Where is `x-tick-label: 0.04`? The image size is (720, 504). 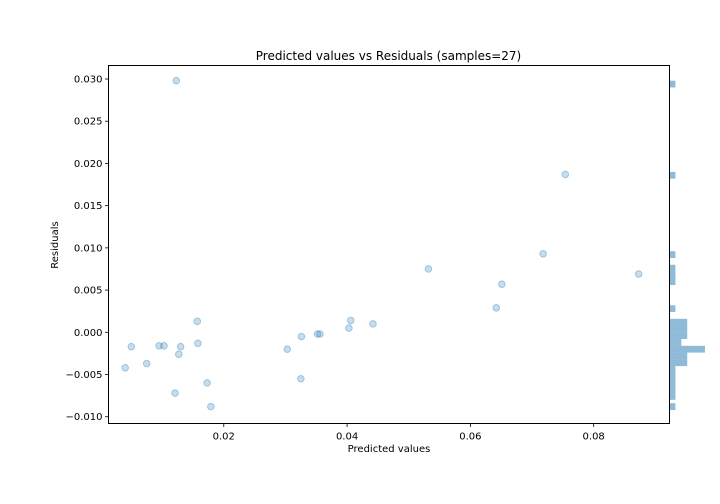
x-tick-label: 0.04 is located at coordinates (347, 437).